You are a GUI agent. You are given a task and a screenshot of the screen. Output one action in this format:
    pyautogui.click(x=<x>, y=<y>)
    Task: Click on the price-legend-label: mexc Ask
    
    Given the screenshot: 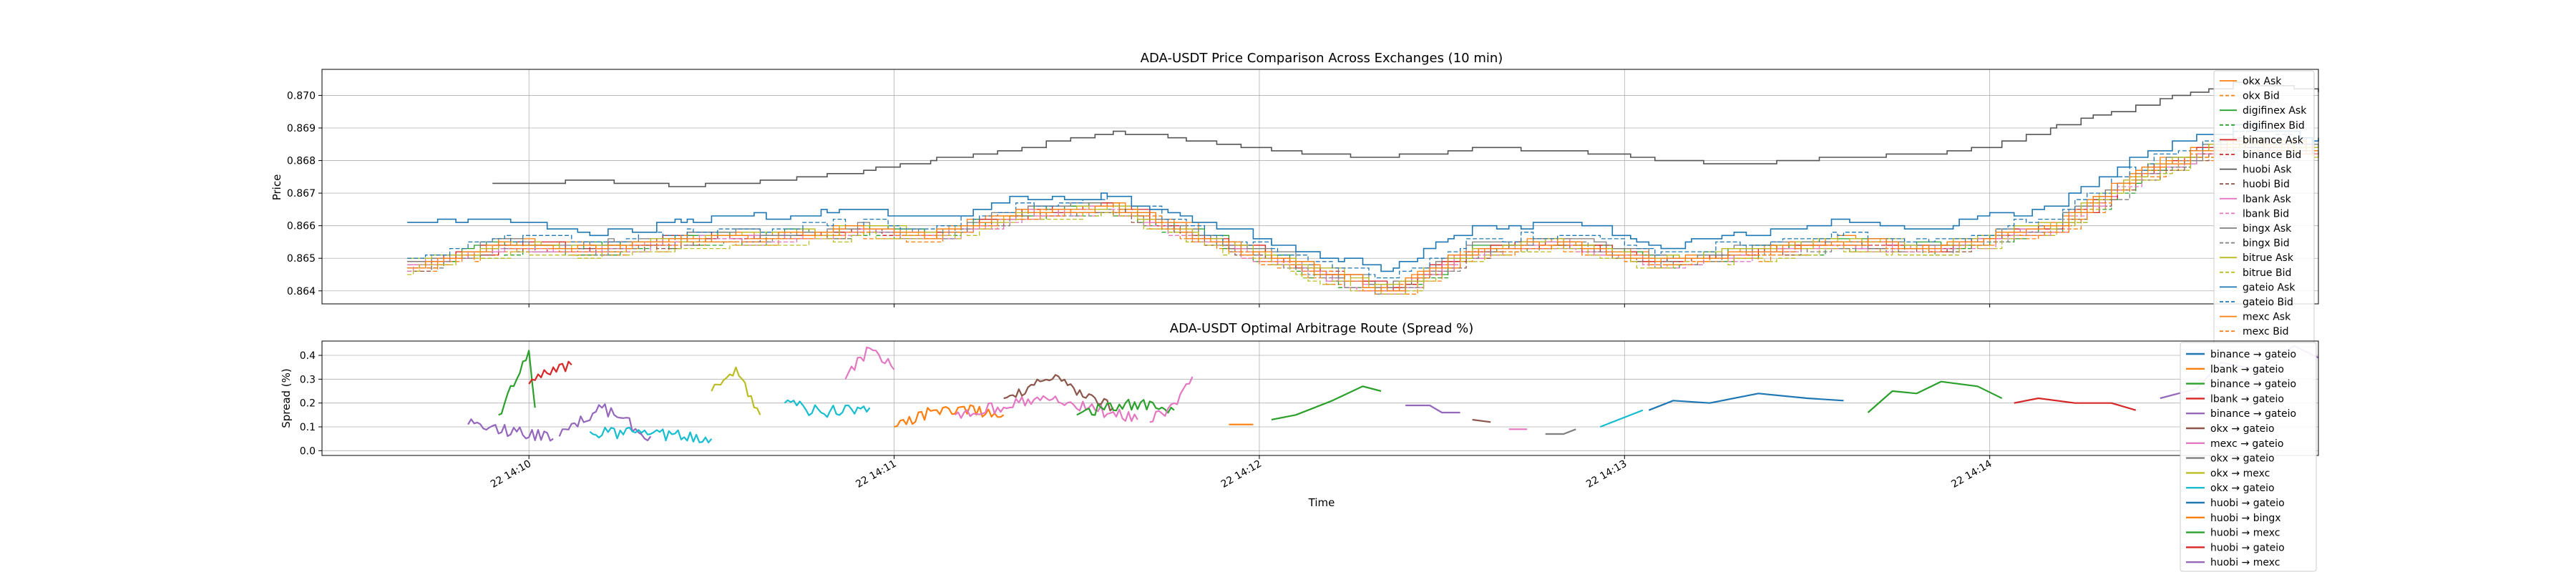 What is the action you would take?
    pyautogui.click(x=2267, y=317)
    